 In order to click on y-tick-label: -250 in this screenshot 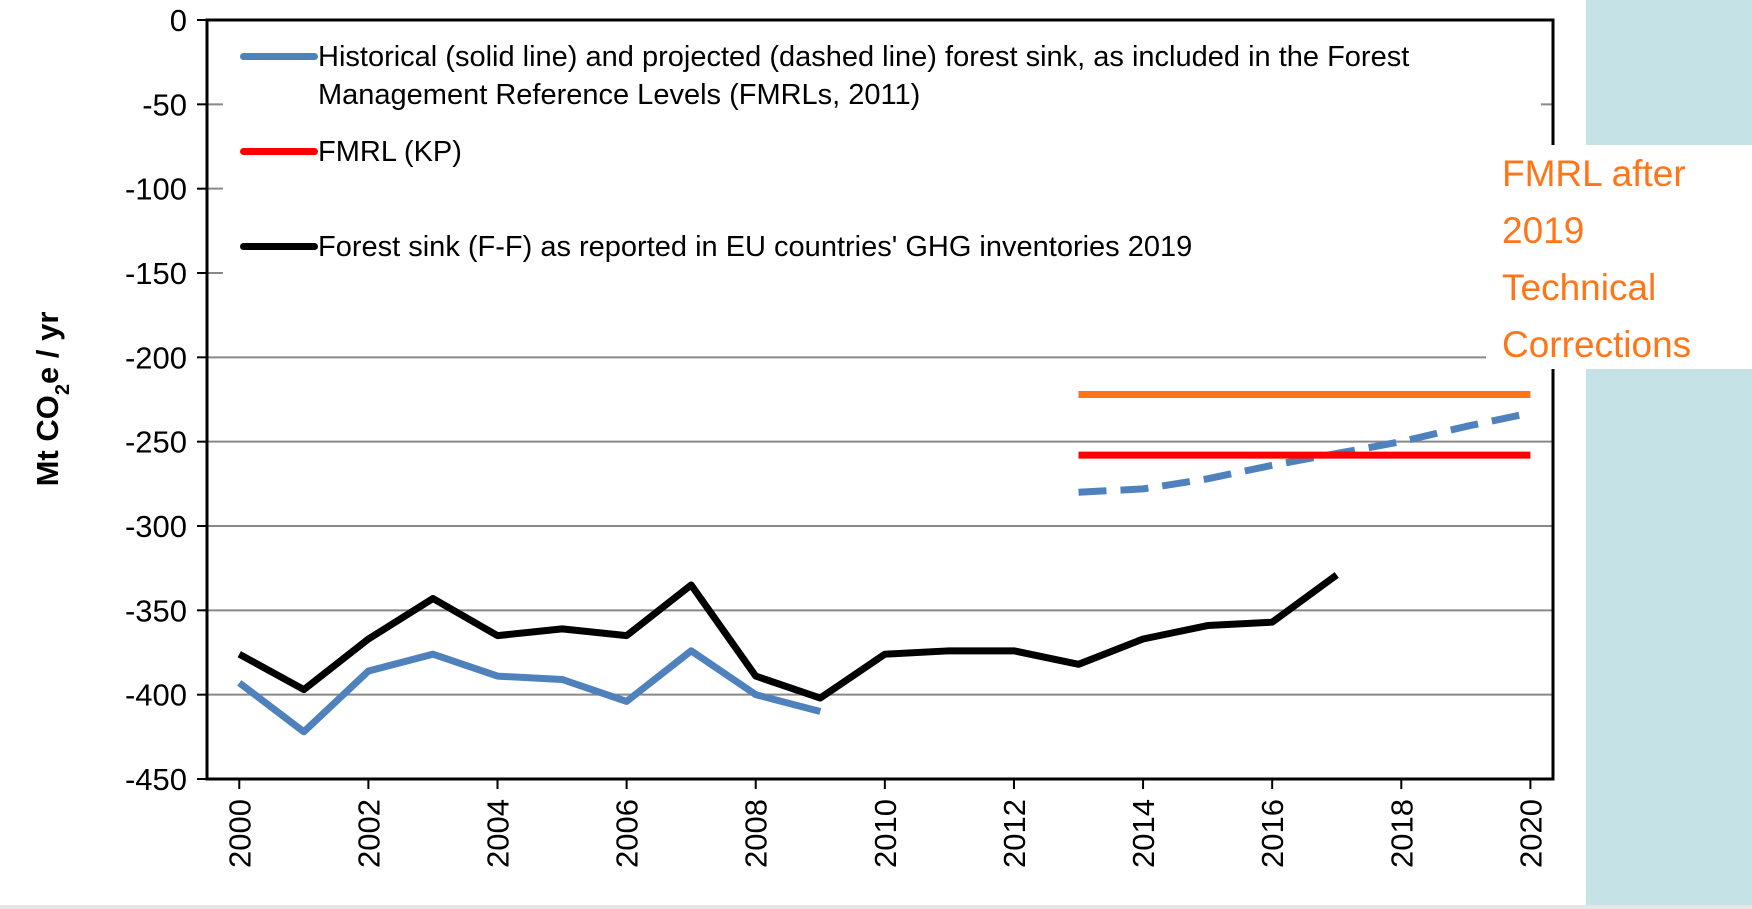, I will do `click(156, 442)`.